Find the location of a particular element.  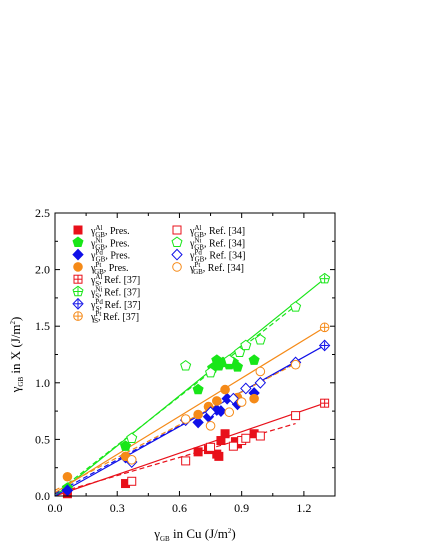

x-tick-label: 0.6 is located at coordinates (179, 508).